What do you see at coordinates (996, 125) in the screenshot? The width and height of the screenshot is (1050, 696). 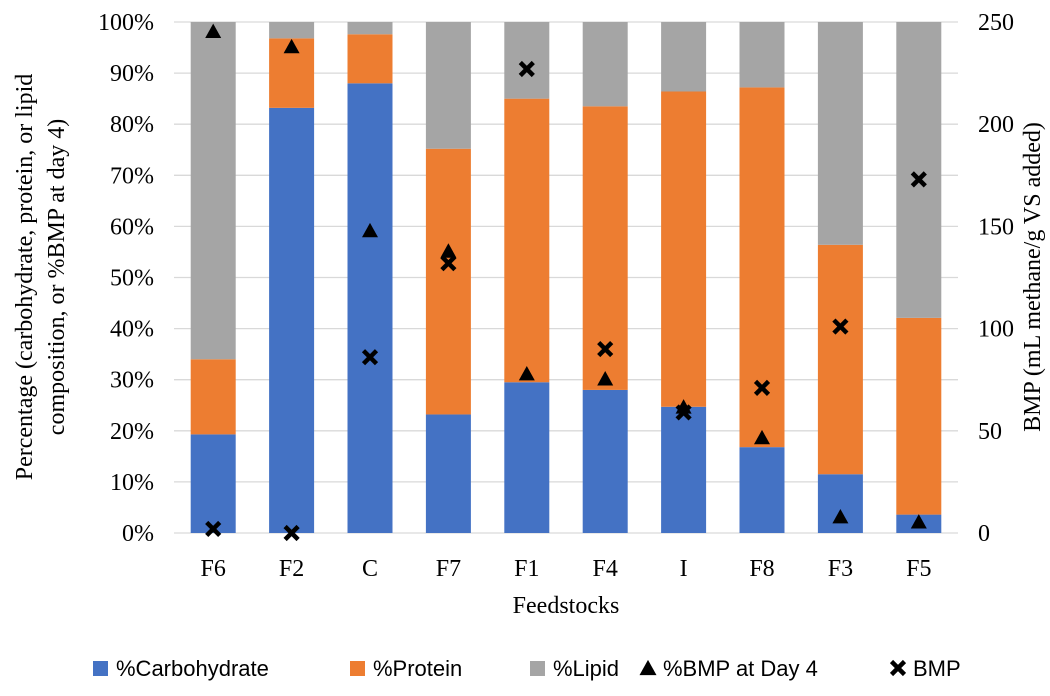 I see `y2-tick-label: 200` at bounding box center [996, 125].